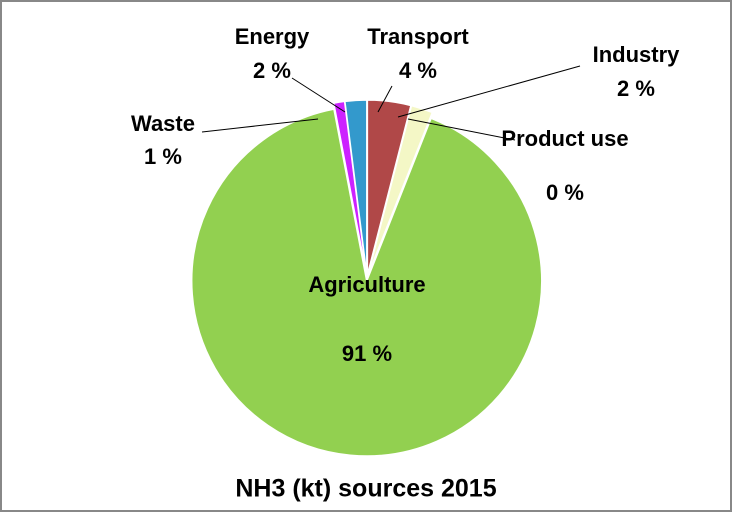 The height and width of the screenshot is (512, 732). What do you see at coordinates (564, 138) in the screenshot?
I see `slice-label: Product use` at bounding box center [564, 138].